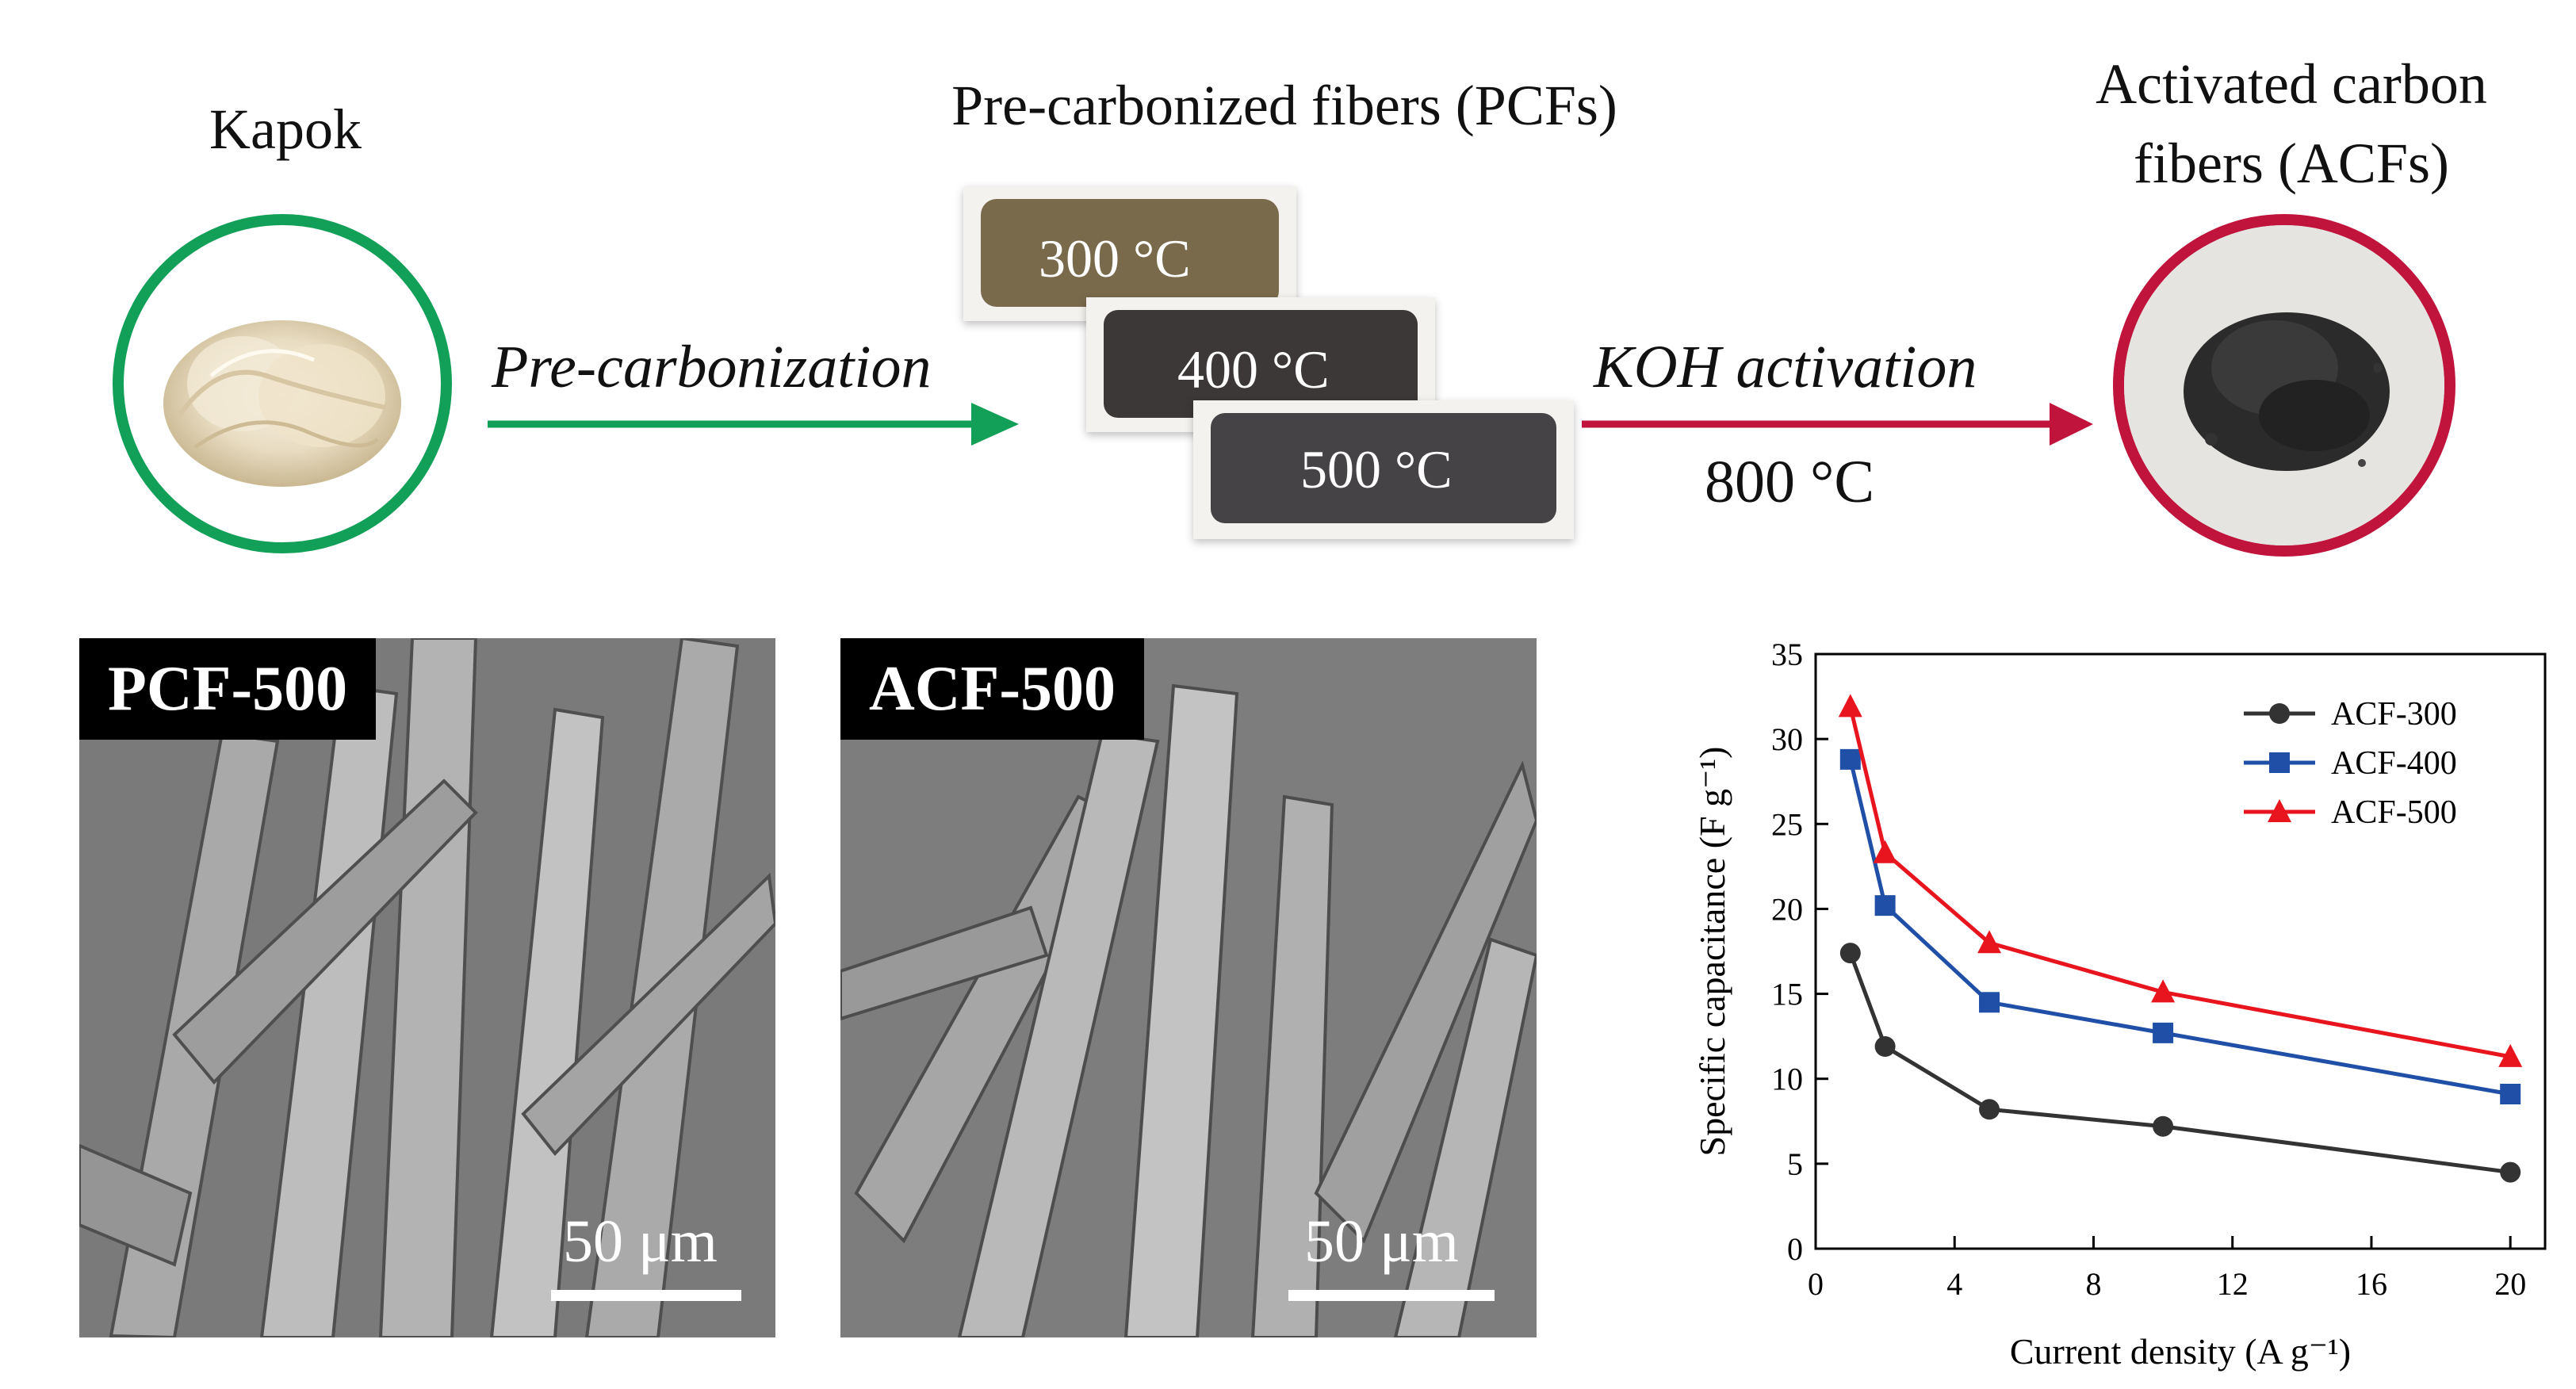  I want to click on y-tick-label: 15, so click(1787, 995).